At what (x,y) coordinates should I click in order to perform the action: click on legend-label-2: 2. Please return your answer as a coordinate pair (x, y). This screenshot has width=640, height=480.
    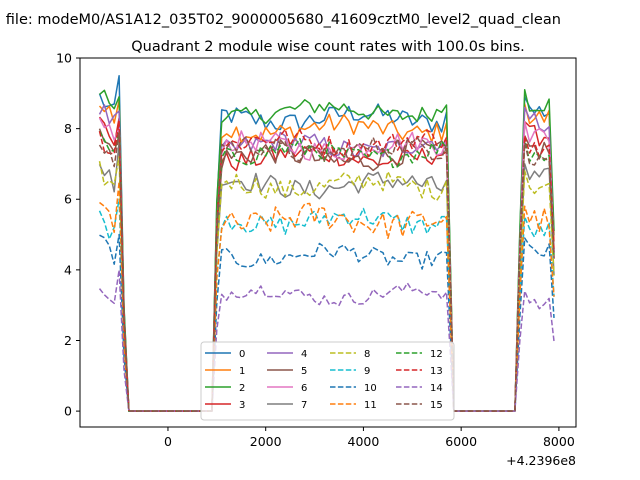
    Looking at the image, I should click on (242, 388).